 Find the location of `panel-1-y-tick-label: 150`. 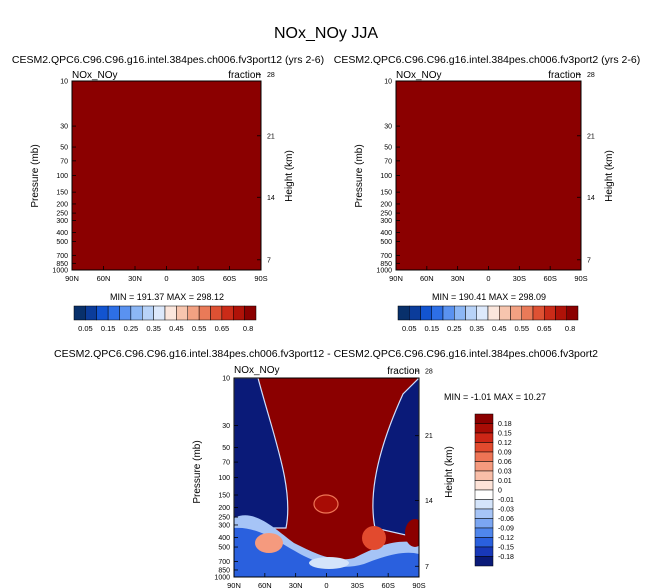

panel-1-y-tick-label: 150 is located at coordinates (62, 193).